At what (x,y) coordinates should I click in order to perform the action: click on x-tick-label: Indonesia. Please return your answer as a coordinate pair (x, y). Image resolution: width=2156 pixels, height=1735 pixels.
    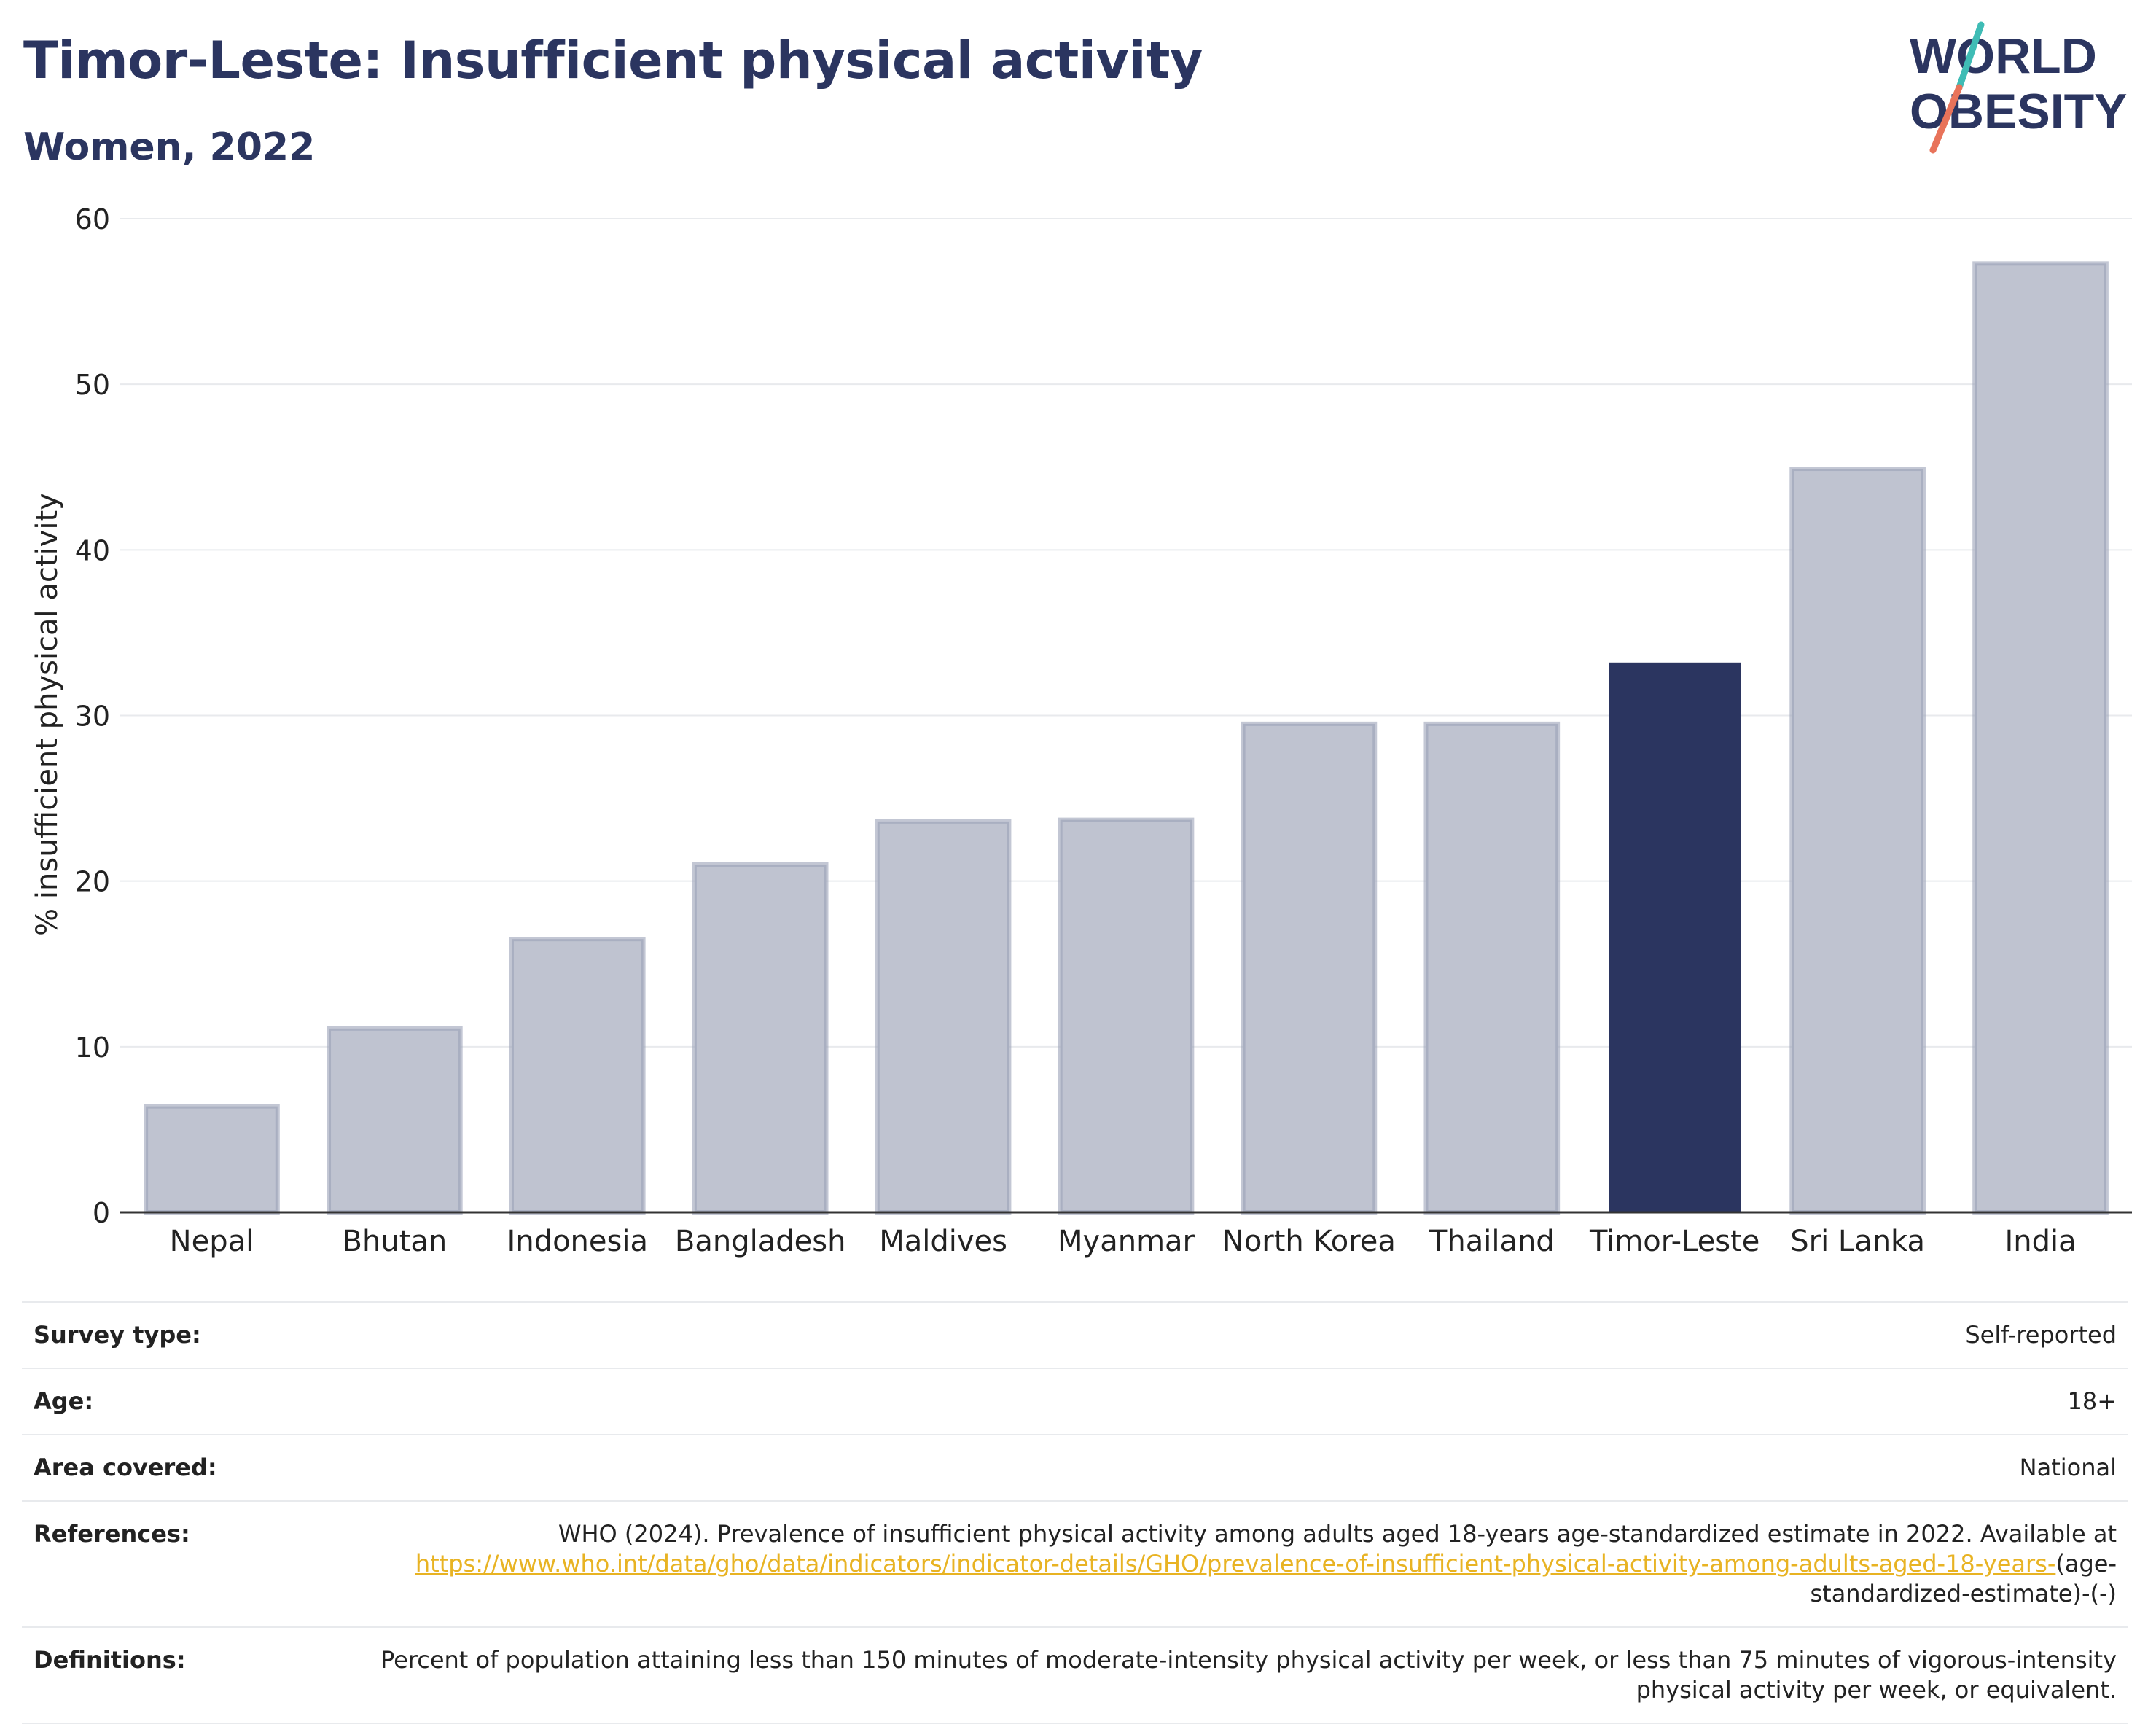
    Looking at the image, I should click on (578, 1241).